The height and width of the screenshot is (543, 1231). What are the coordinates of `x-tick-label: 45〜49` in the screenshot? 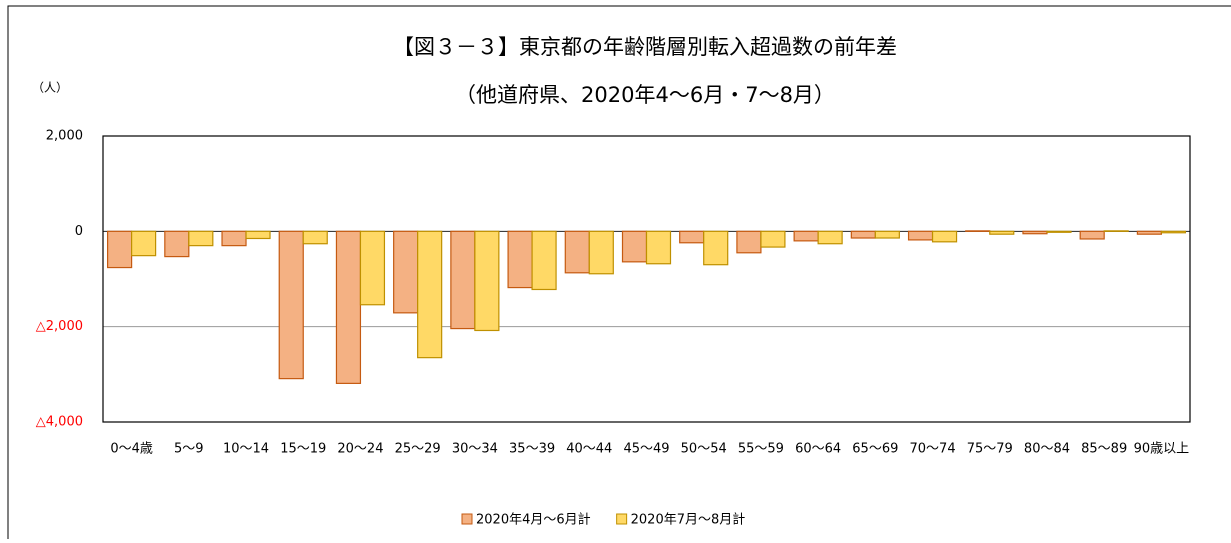 It's located at (646, 449).